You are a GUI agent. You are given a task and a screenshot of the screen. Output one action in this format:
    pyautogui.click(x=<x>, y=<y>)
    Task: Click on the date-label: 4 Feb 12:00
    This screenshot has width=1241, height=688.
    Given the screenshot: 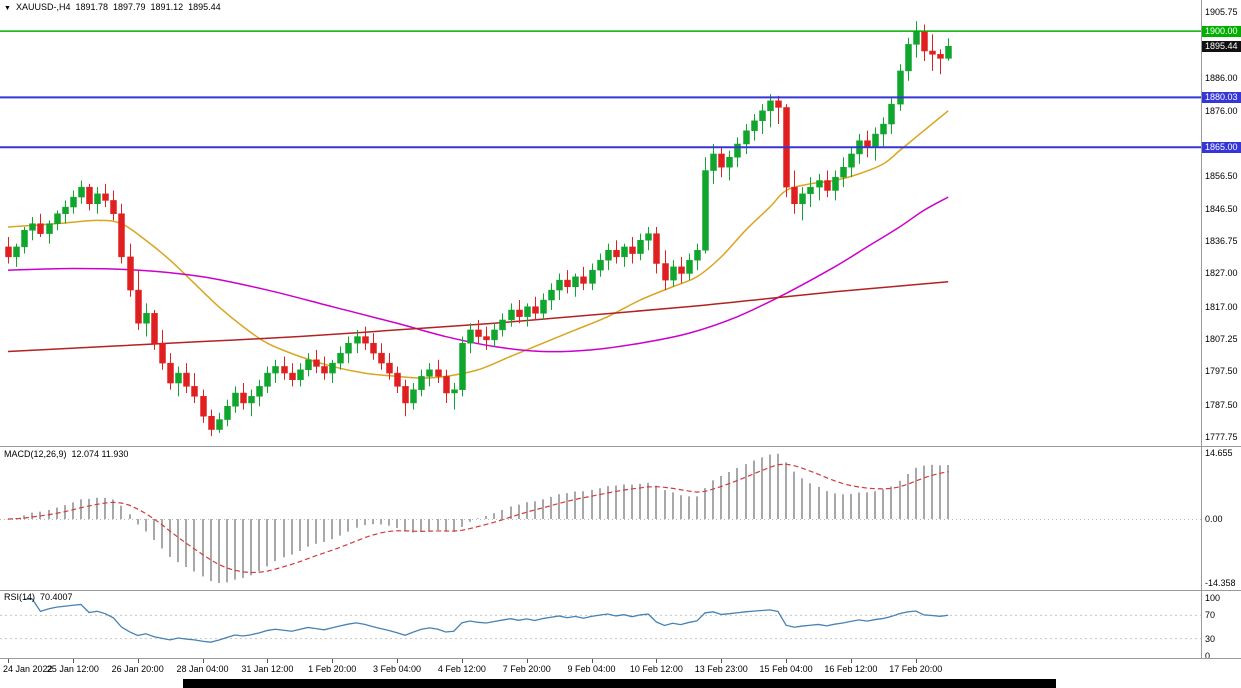 What is the action you would take?
    pyautogui.click(x=461, y=669)
    